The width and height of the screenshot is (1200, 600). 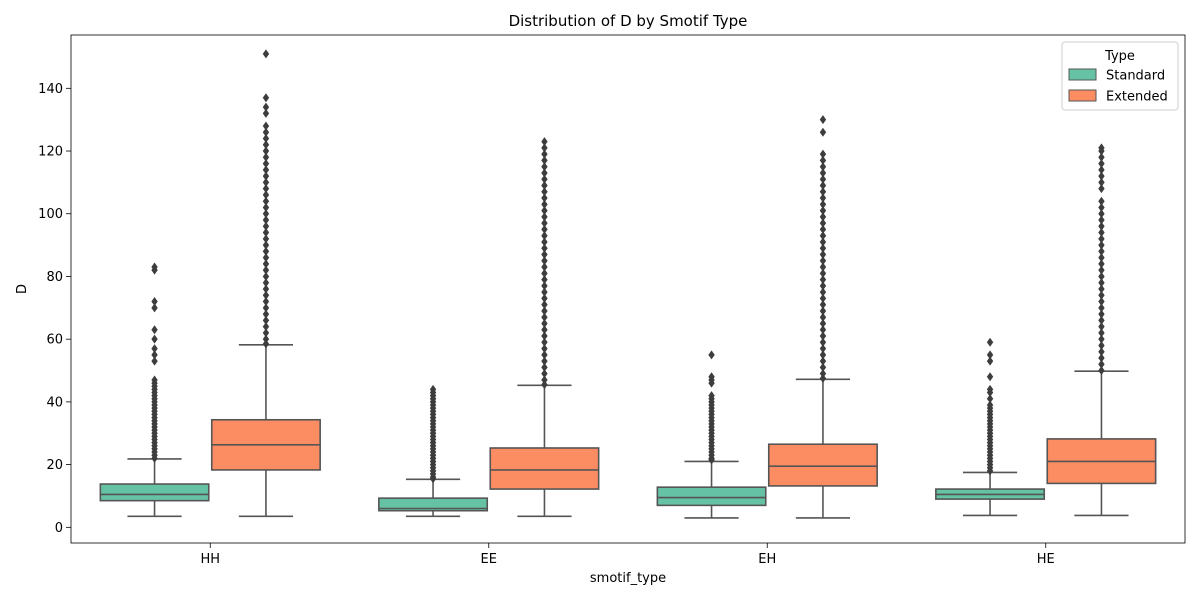 I want to click on box-extended-hh, so click(x=265, y=283).